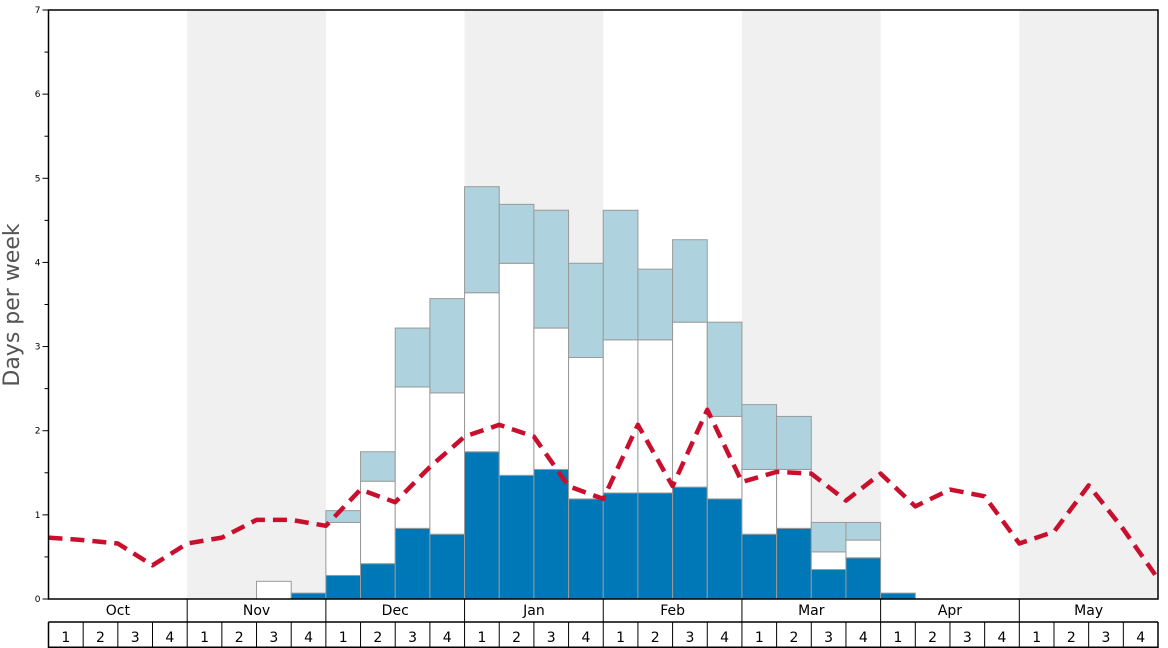  Describe the element at coordinates (863, 578) in the screenshot. I see `bar-week-24-dark` at that location.